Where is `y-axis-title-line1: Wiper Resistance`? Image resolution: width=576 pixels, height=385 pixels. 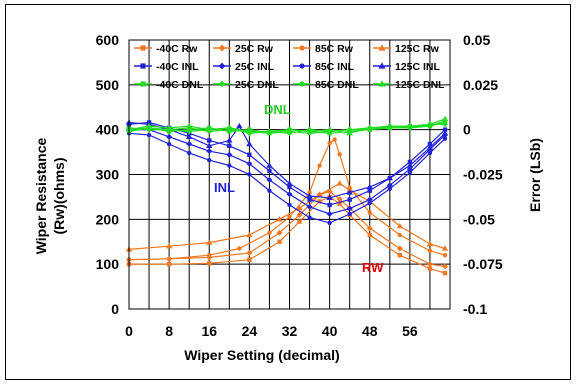 y-axis-title-line1: Wiper Resistance is located at coordinates (41, 195).